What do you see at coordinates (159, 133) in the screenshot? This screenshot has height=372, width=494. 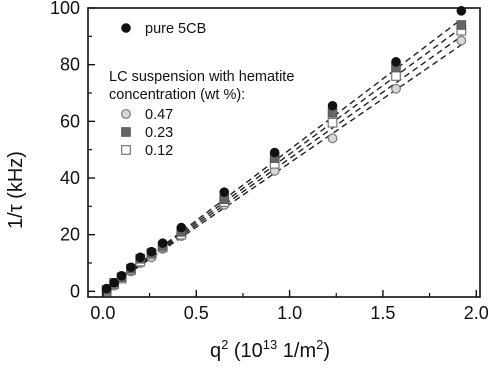 I see `legend-label-0.23: 0.23` at bounding box center [159, 133].